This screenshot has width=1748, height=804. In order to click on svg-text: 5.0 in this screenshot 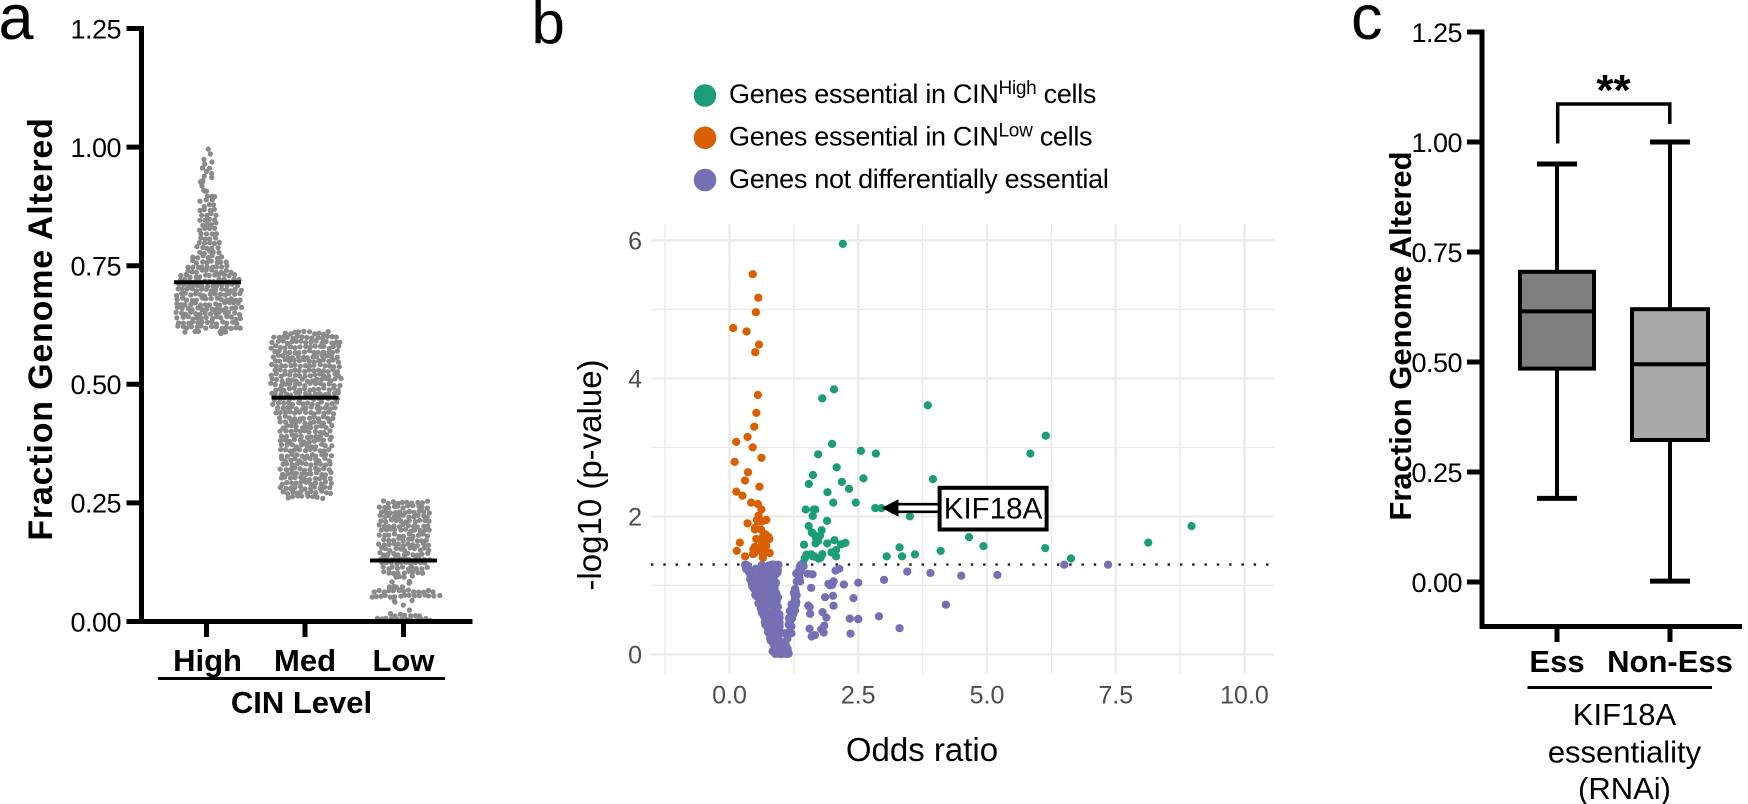, I will do `click(987, 696)`.